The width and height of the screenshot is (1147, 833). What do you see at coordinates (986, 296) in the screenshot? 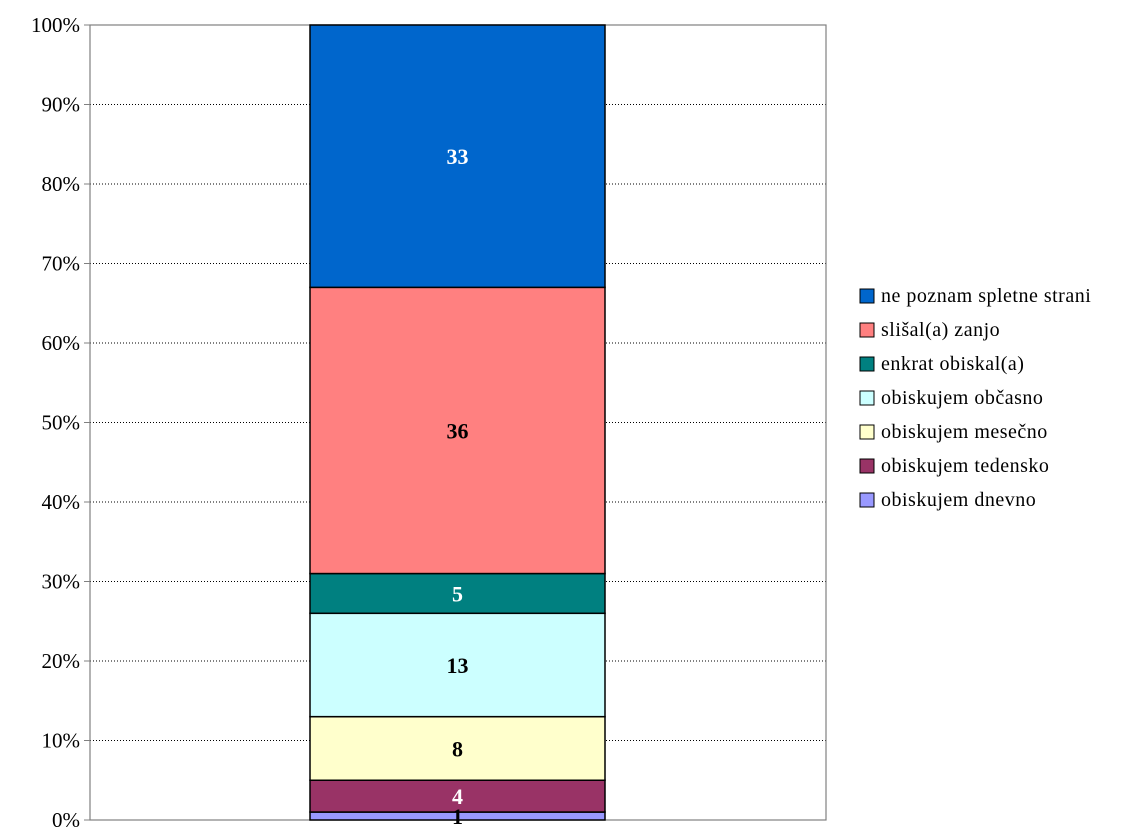
I see `legend-label-ne-poznam-spletne-strani: ne poznam spletne strani` at bounding box center [986, 296].